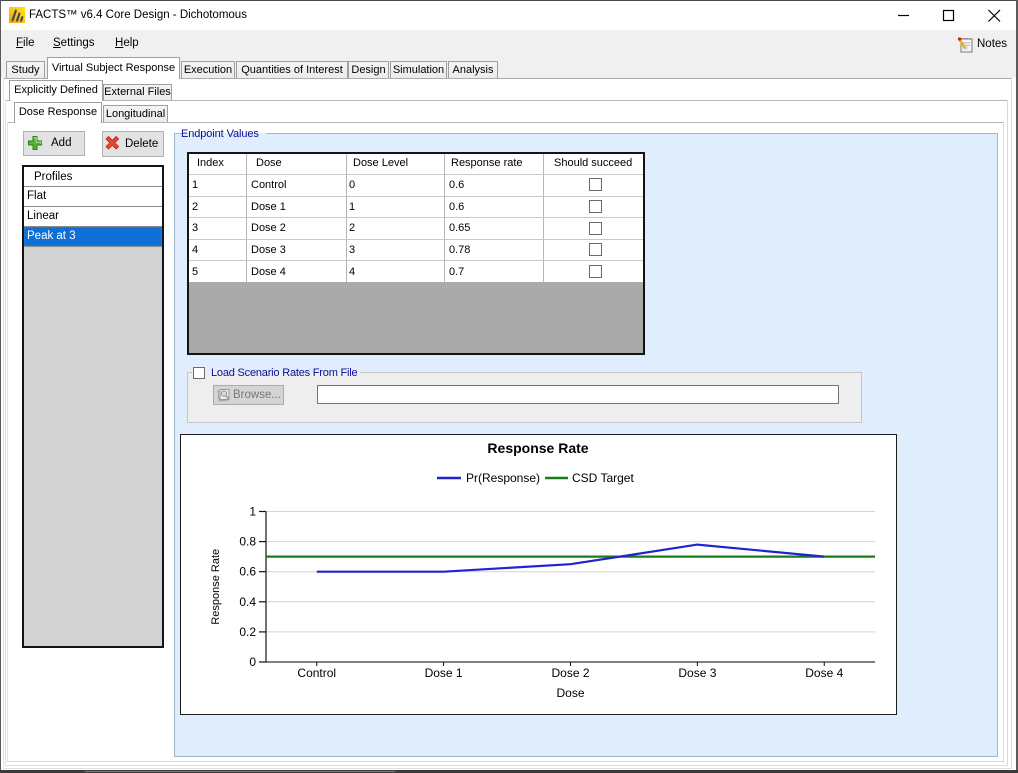 This screenshot has height=773, width=1018. What do you see at coordinates (444, 673) in the screenshot?
I see `svg-text: Dose 1` at bounding box center [444, 673].